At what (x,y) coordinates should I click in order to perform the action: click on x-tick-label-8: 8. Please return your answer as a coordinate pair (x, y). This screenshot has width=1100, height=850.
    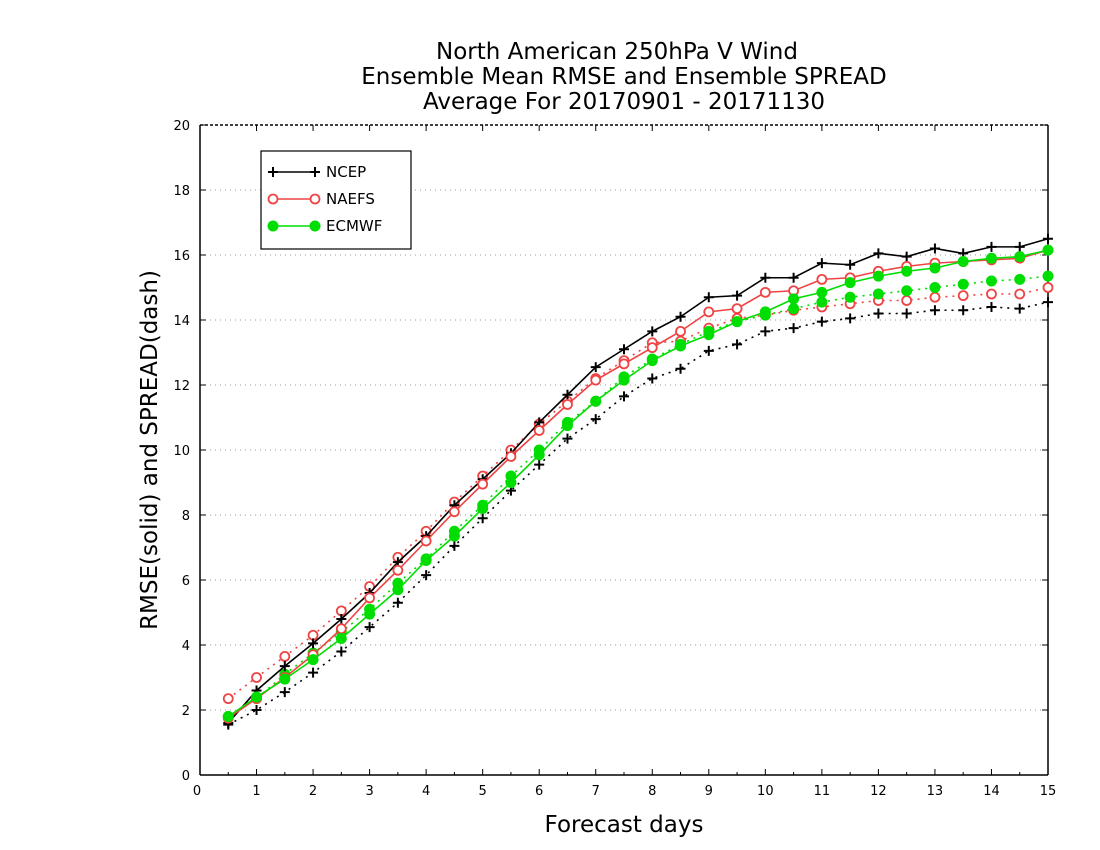
    Looking at the image, I should click on (652, 791).